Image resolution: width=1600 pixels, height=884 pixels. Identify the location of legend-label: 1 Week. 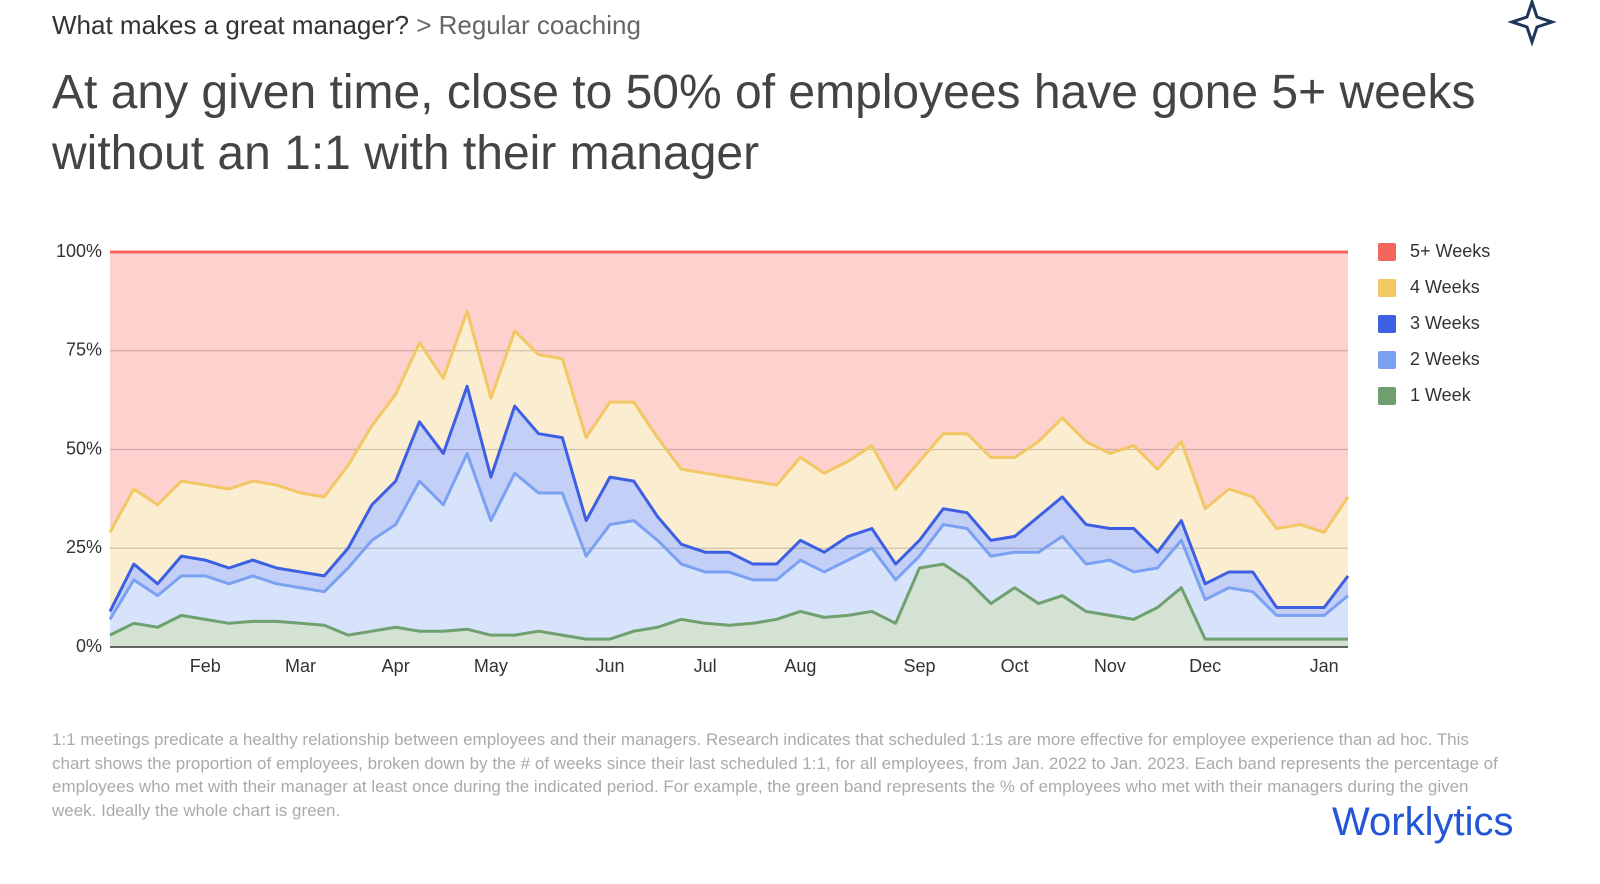
(1441, 395).